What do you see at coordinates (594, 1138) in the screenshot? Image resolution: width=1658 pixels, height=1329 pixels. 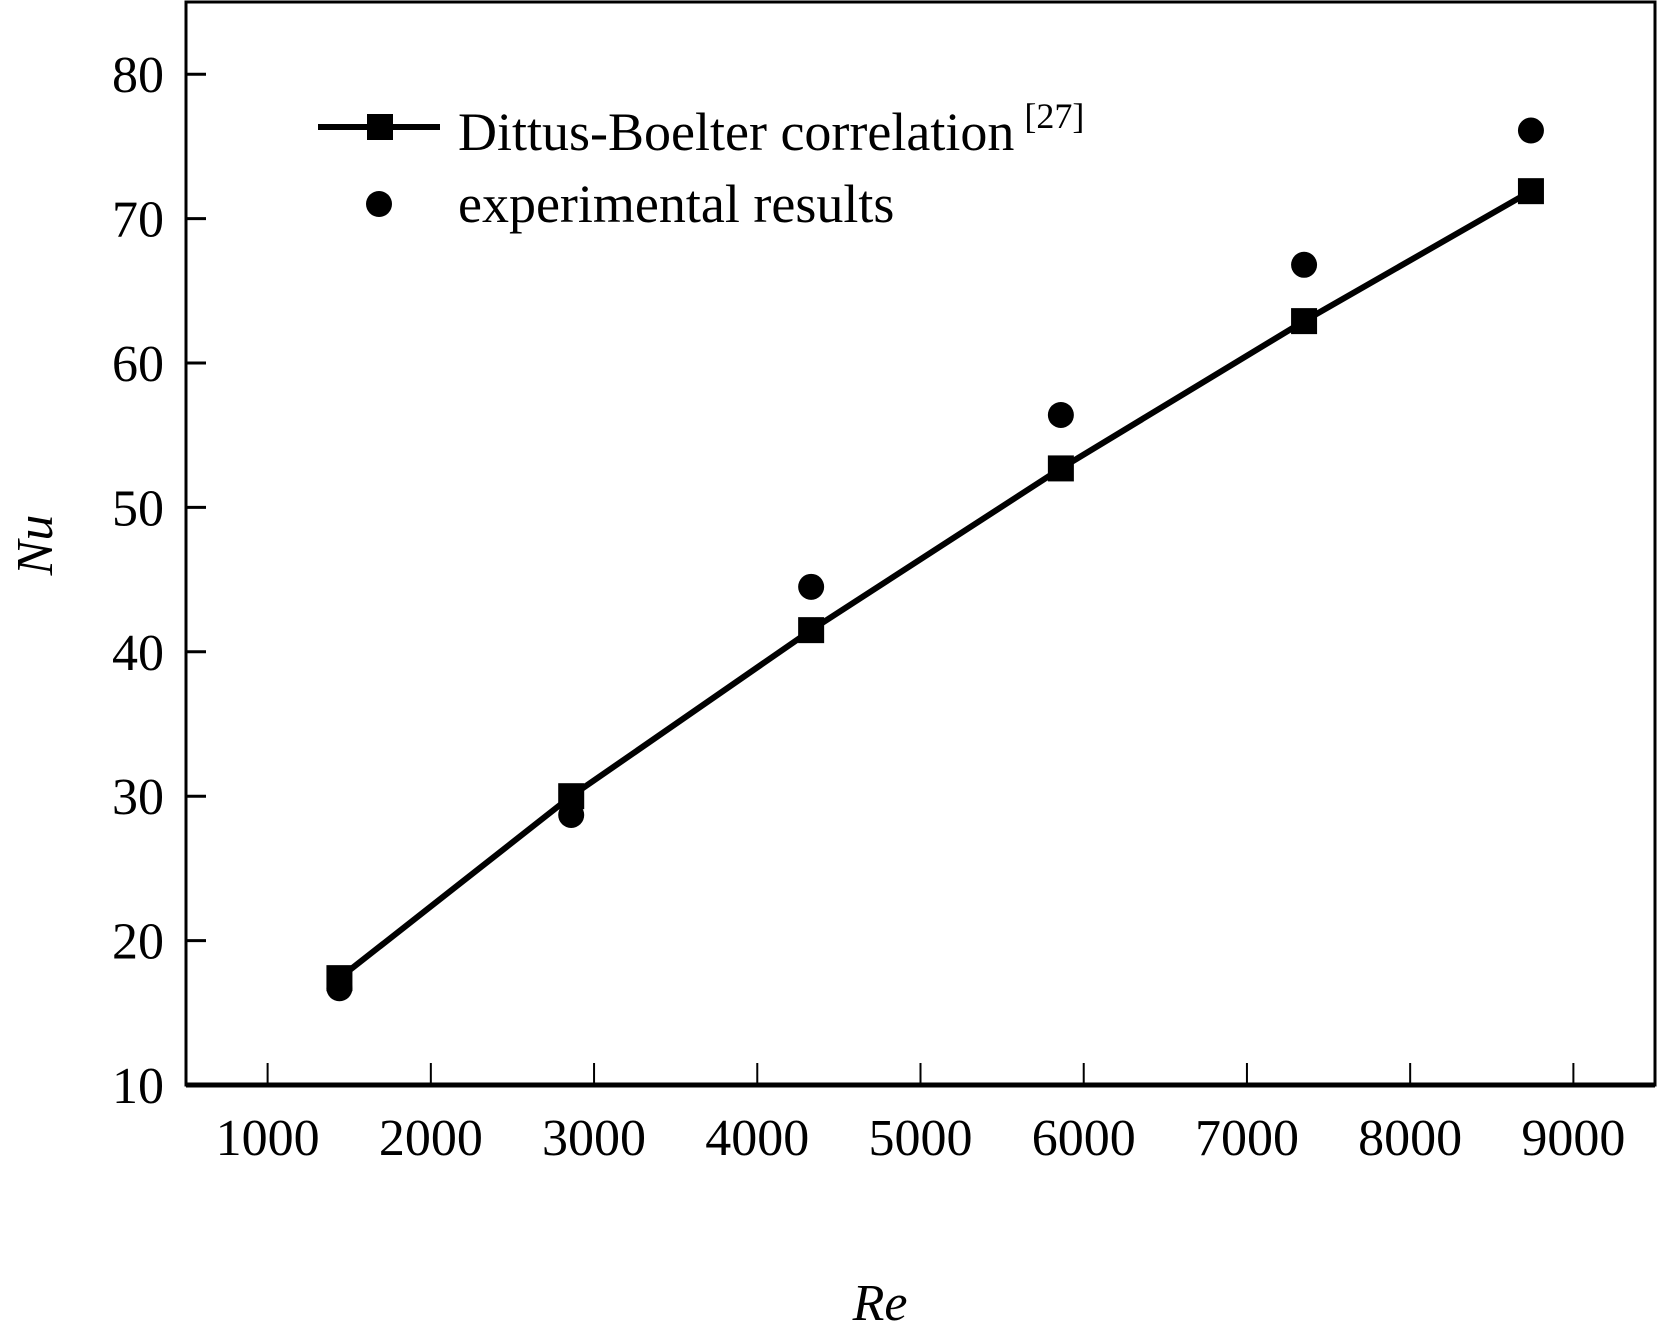 I see `x-tick-label: 3000` at bounding box center [594, 1138].